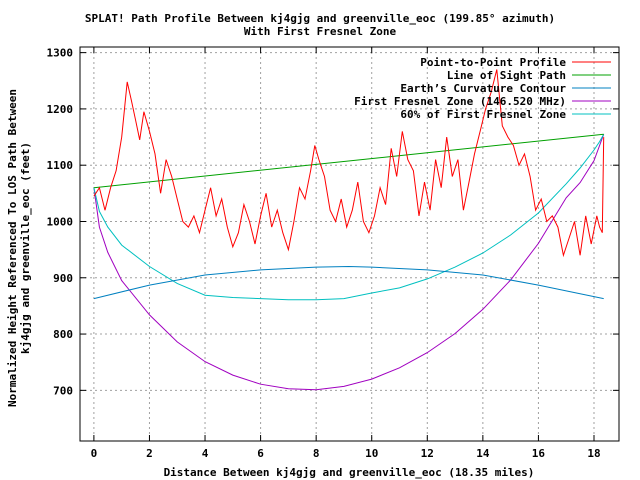  I want to click on legend-label-5: 60% of First Fresnel Zone, so click(483, 114).